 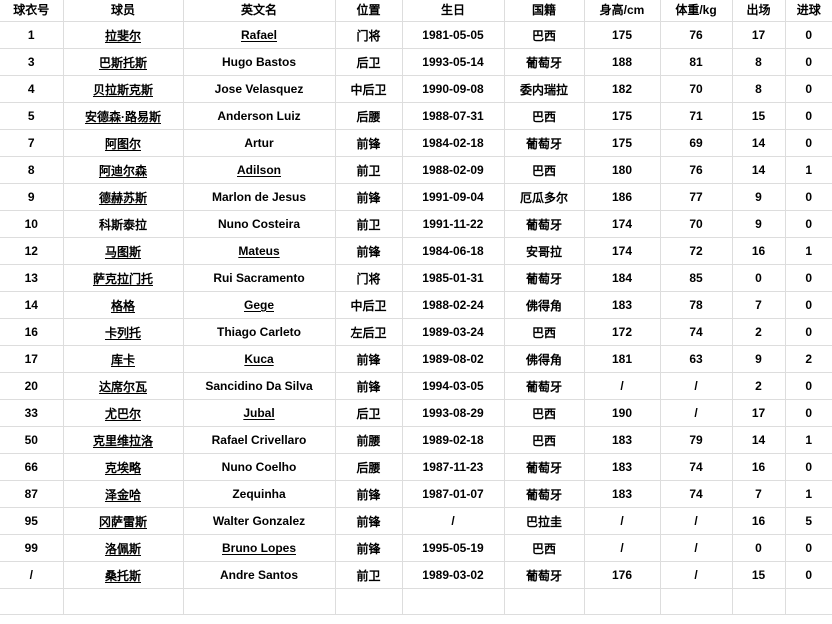 What do you see at coordinates (453, 575) in the screenshot?
I see `cell-birthday: 1989-03-02` at bounding box center [453, 575].